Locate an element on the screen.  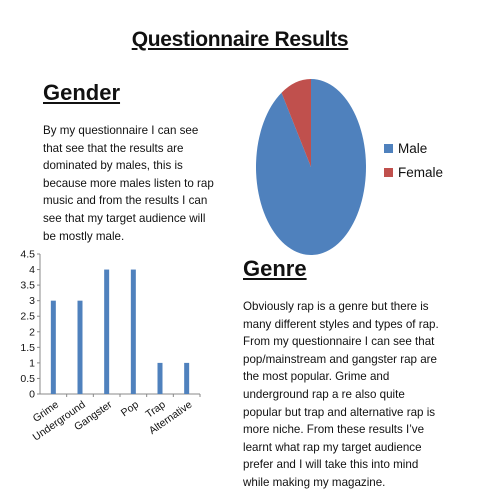
pie-slice-female is located at coordinates (296, 123).